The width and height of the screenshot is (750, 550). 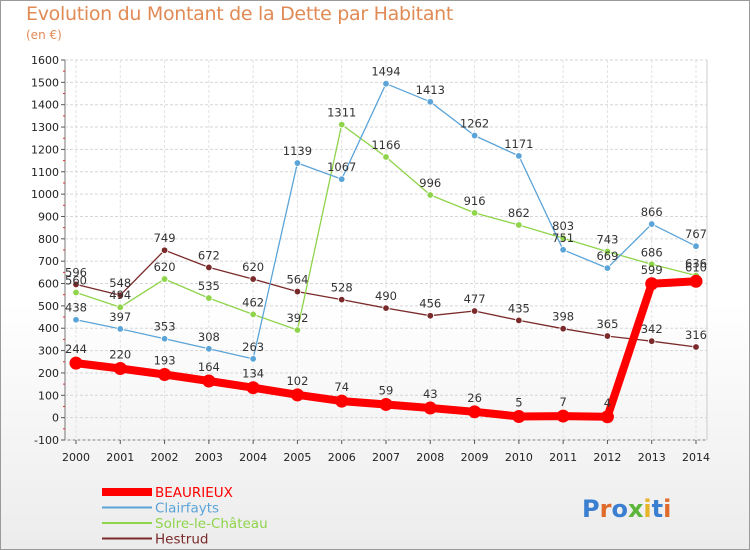 I want to click on data-label: 560, so click(x=76, y=280).